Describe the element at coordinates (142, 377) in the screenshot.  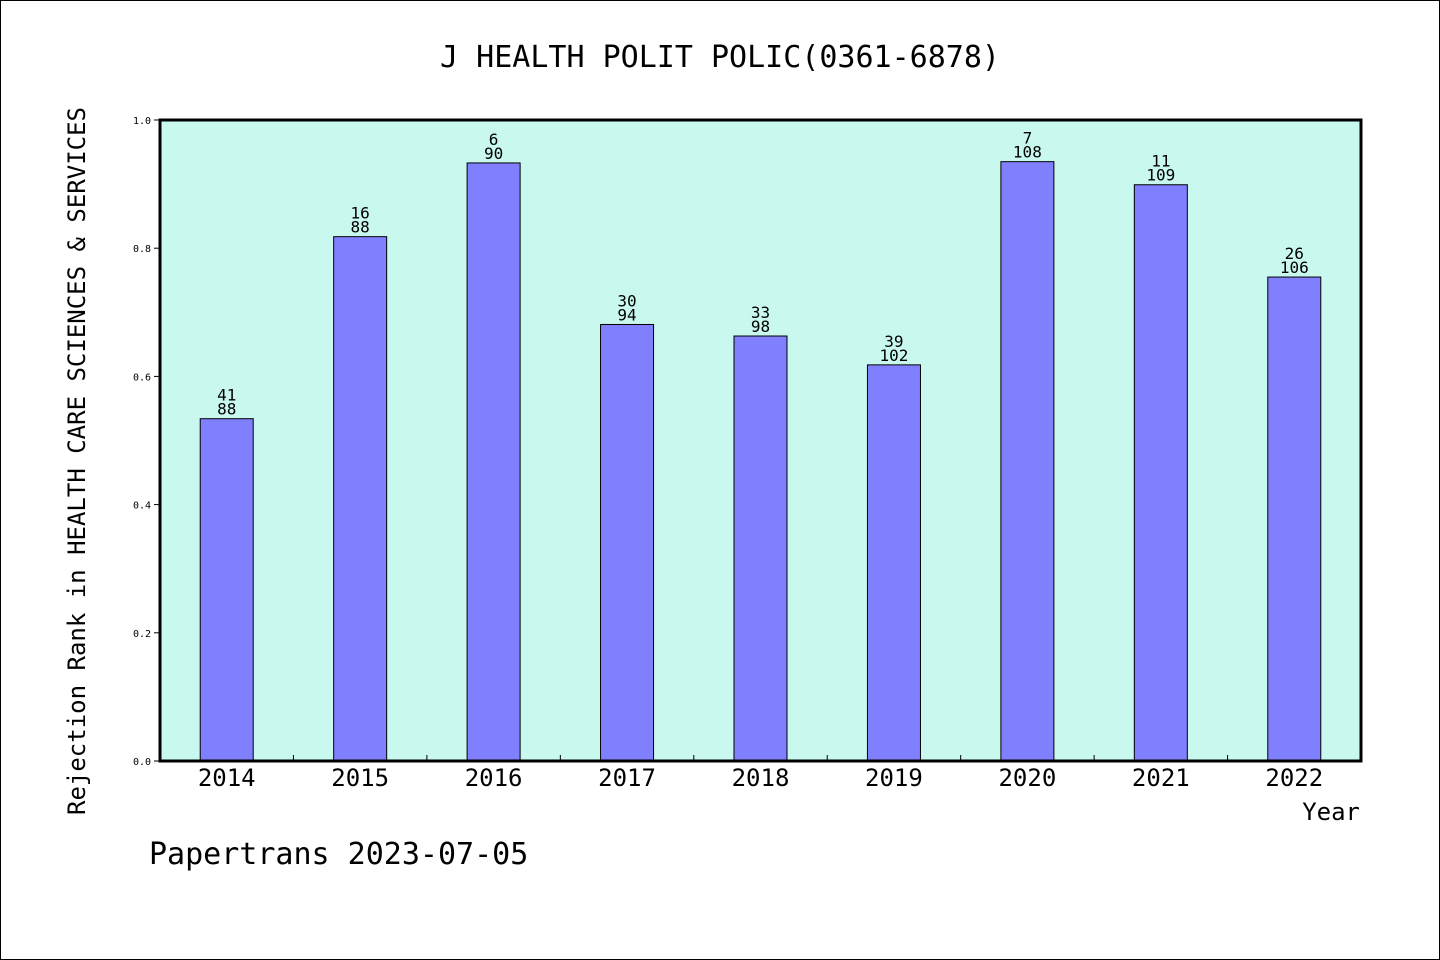
I see `y-tick-label: 0.6` at that location.